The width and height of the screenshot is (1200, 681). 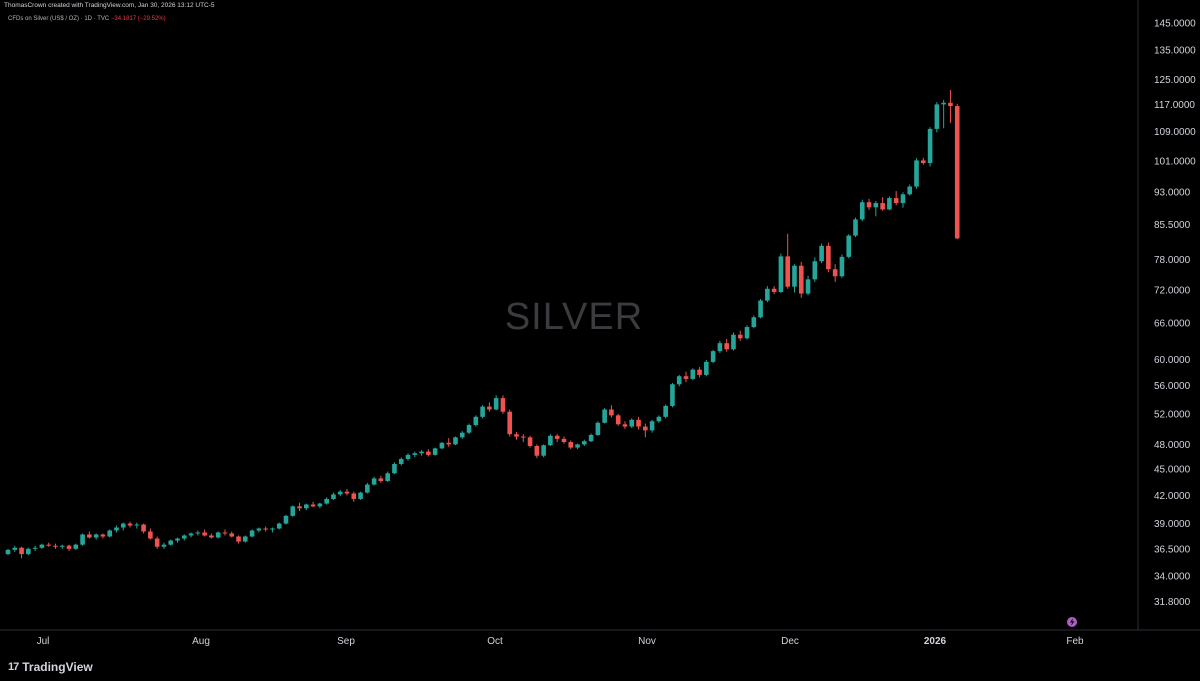 I want to click on tradingview-logo: 17 TradingView, so click(x=50, y=667).